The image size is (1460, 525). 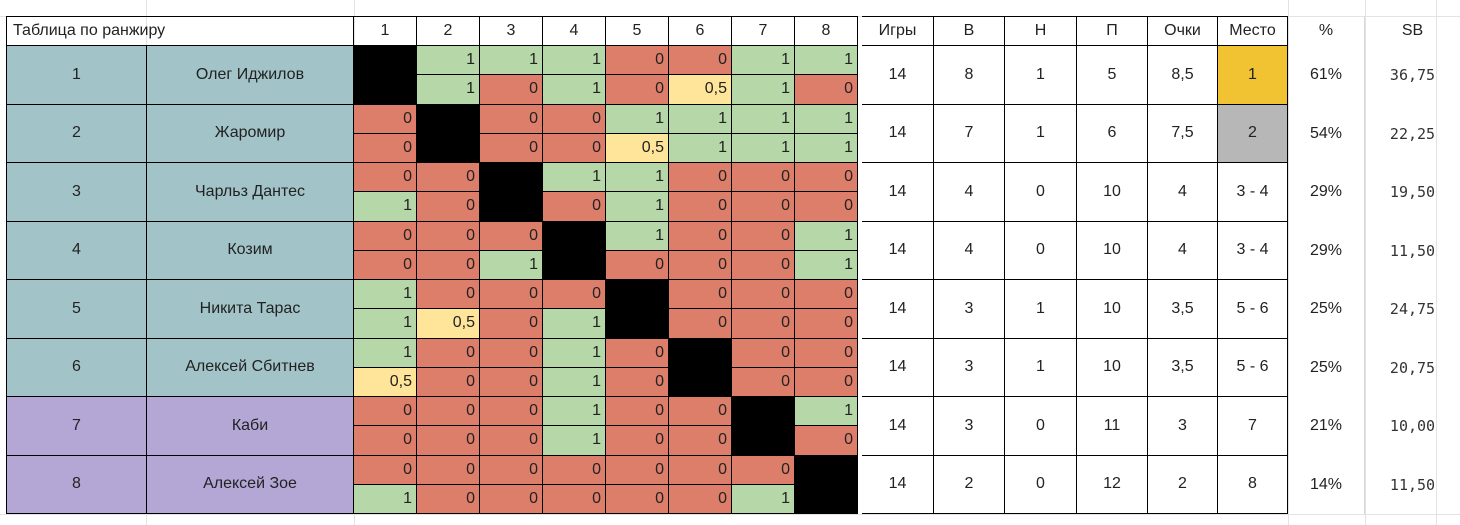 I want to click on sb-cell: 11,50, so click(x=1412, y=484).